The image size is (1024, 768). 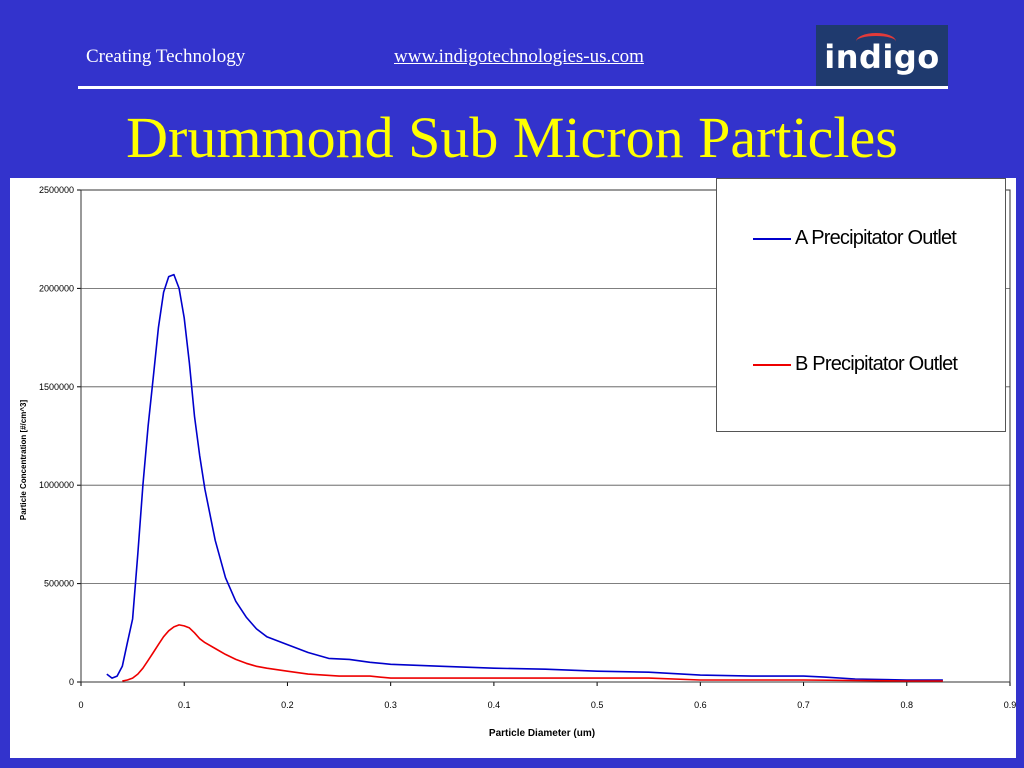 I want to click on company-logo: indigo, so click(x=882, y=56).